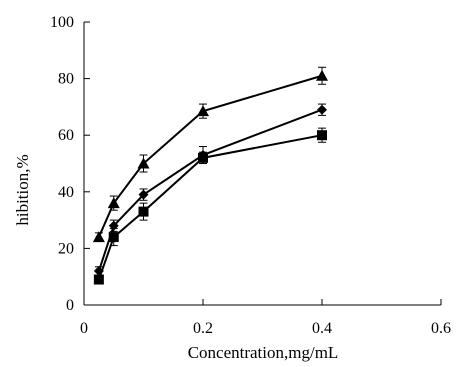  What do you see at coordinates (70, 305) in the screenshot?
I see `y-tick-label: 0` at bounding box center [70, 305].